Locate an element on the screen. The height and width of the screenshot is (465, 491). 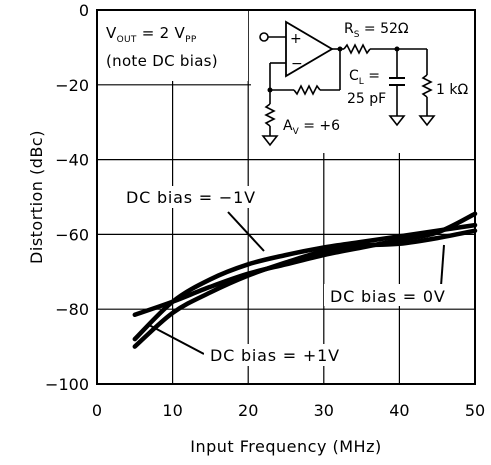
feedback-resistor is located at coordinates (307, 90).